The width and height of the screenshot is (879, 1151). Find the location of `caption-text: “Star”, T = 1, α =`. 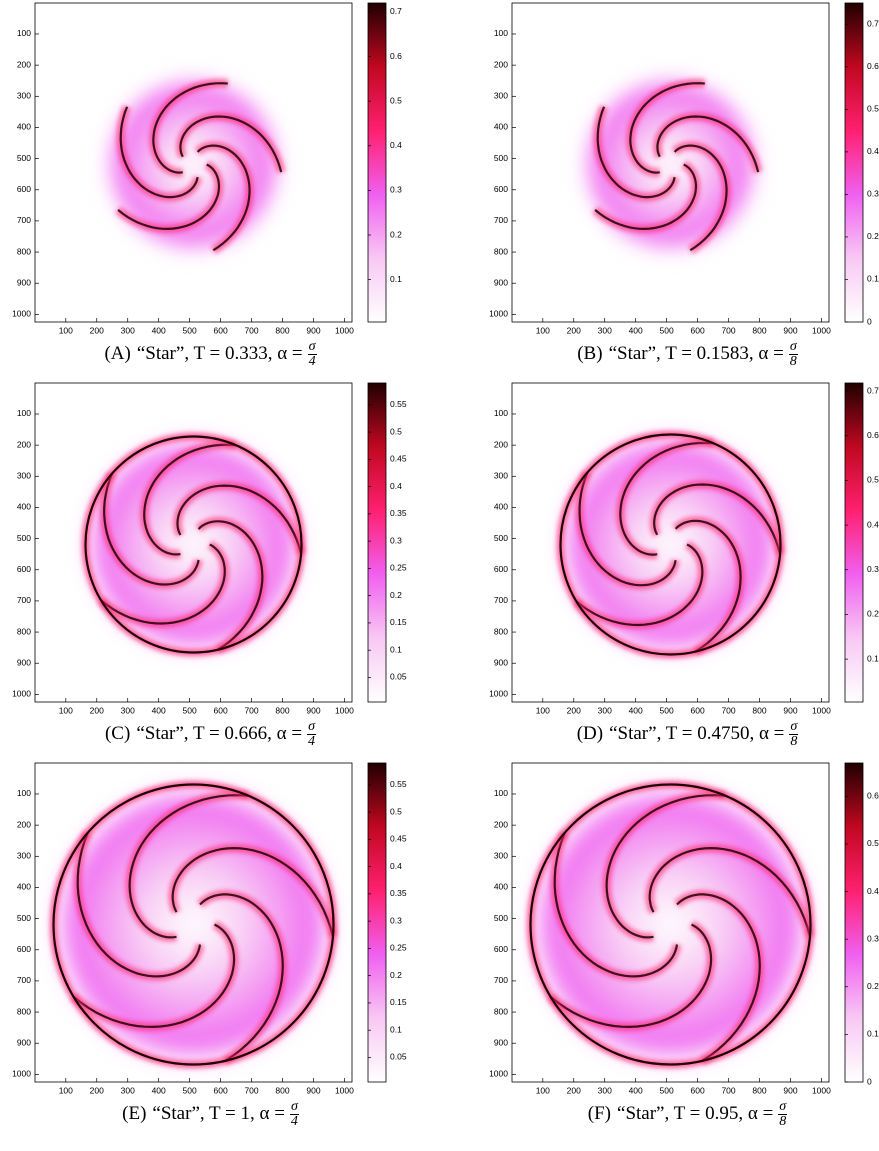

caption-text: “Star”, T = 1, α = is located at coordinates (218, 1113).